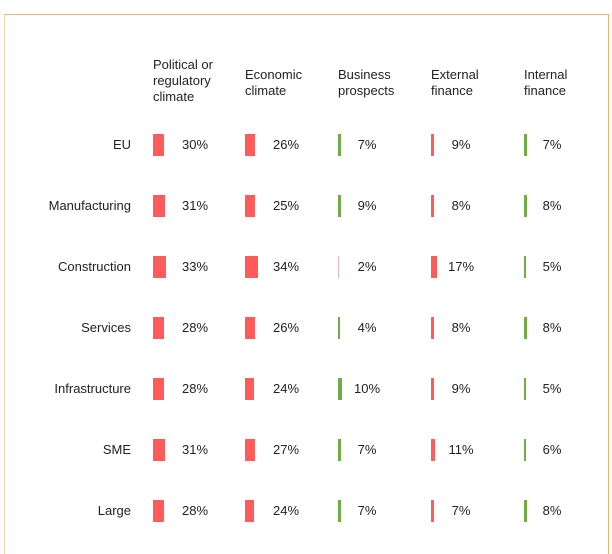 The width and height of the screenshot is (612, 554). I want to click on row-label: EU, so click(121, 144).